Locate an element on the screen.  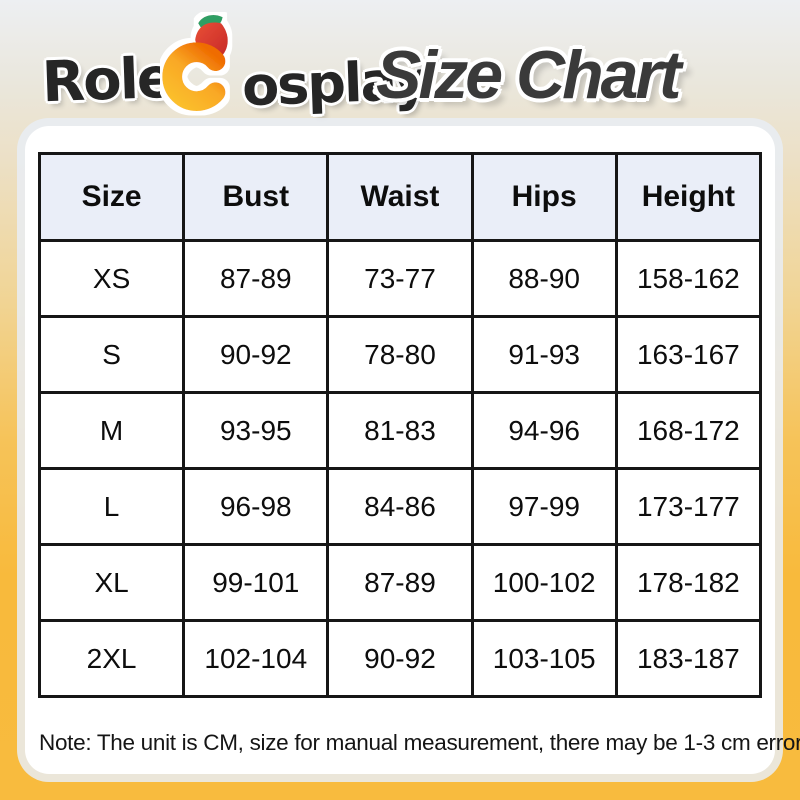
table-cell: 81-83 is located at coordinates (400, 430).